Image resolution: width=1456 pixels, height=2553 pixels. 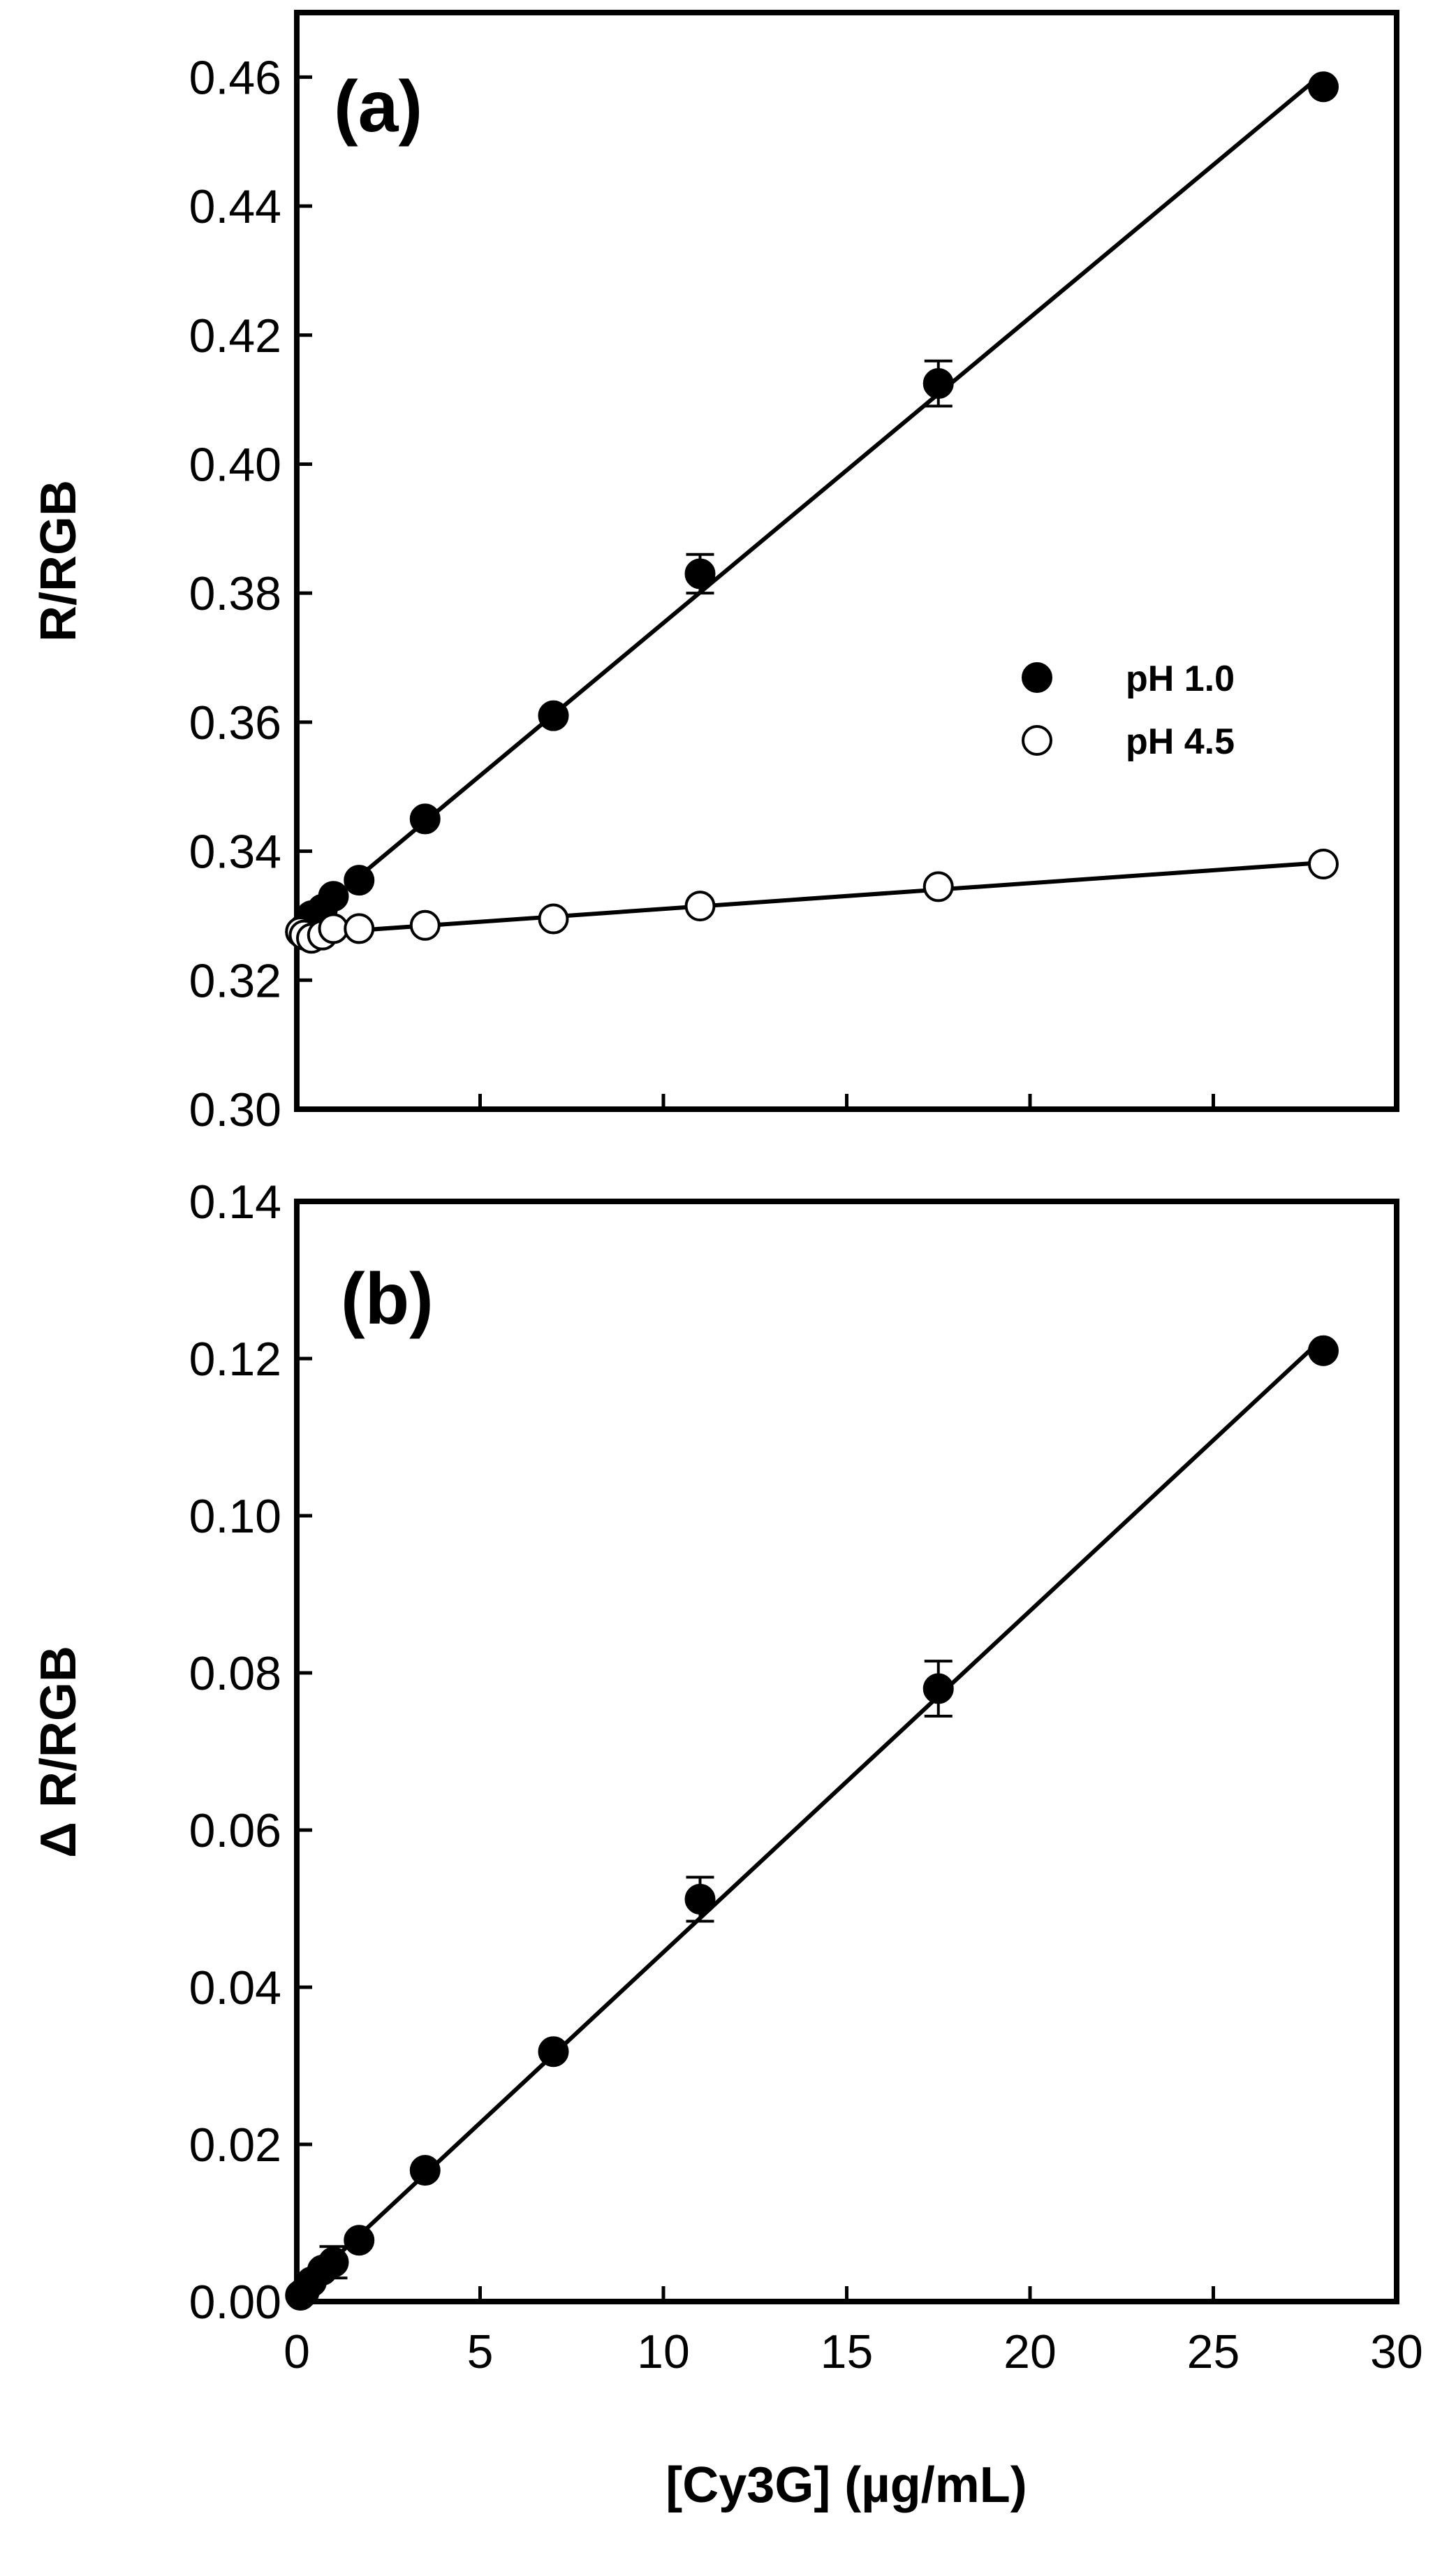 What do you see at coordinates (235, 77) in the screenshot?
I see `panel-a-y-tick-label: 0.46` at bounding box center [235, 77].